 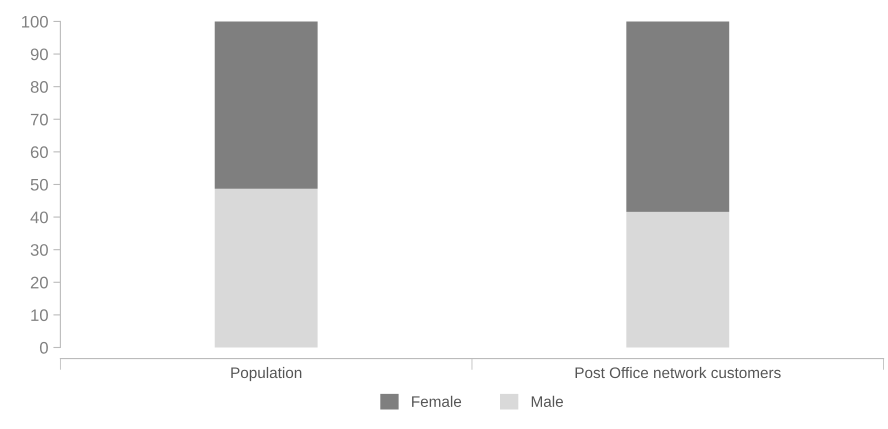 What do you see at coordinates (266, 374) in the screenshot?
I see `x-tick-label: Population` at bounding box center [266, 374].